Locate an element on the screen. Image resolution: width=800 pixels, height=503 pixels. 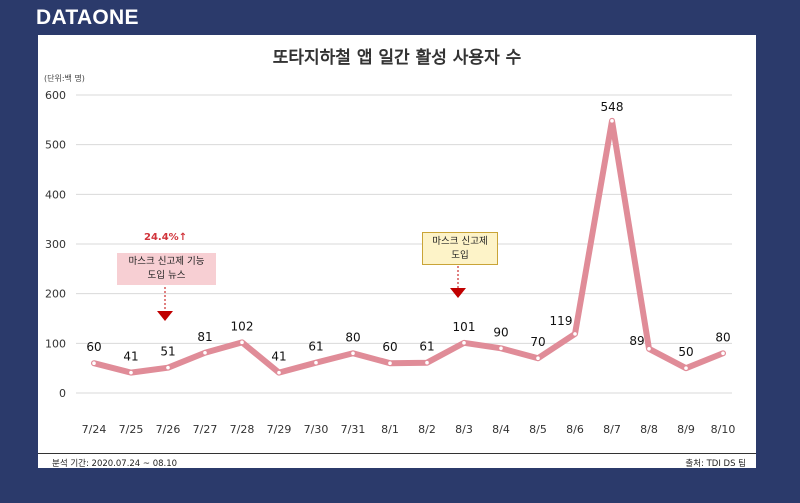
growth-annotation: 24.4%↑ is located at coordinates (166, 237).